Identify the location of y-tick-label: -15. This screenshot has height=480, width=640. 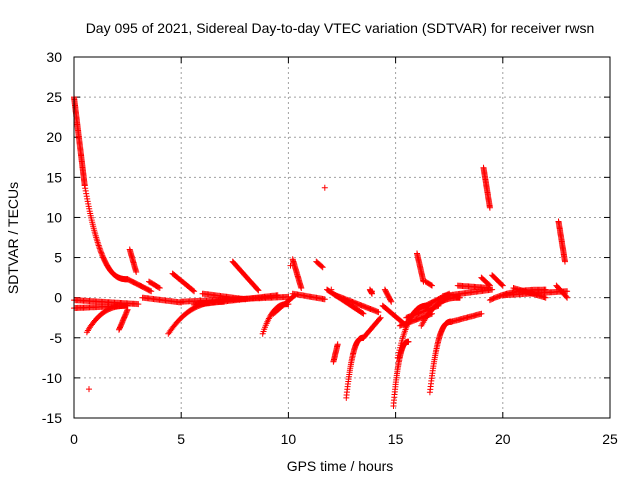
(52, 418).